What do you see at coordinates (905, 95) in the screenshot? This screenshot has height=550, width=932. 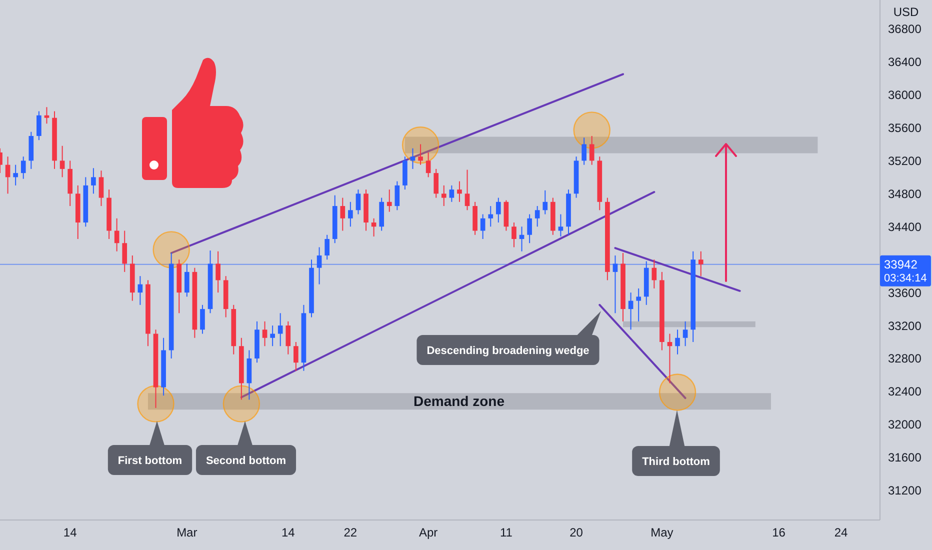 I see `y-tick-label: 36000` at bounding box center [905, 95].